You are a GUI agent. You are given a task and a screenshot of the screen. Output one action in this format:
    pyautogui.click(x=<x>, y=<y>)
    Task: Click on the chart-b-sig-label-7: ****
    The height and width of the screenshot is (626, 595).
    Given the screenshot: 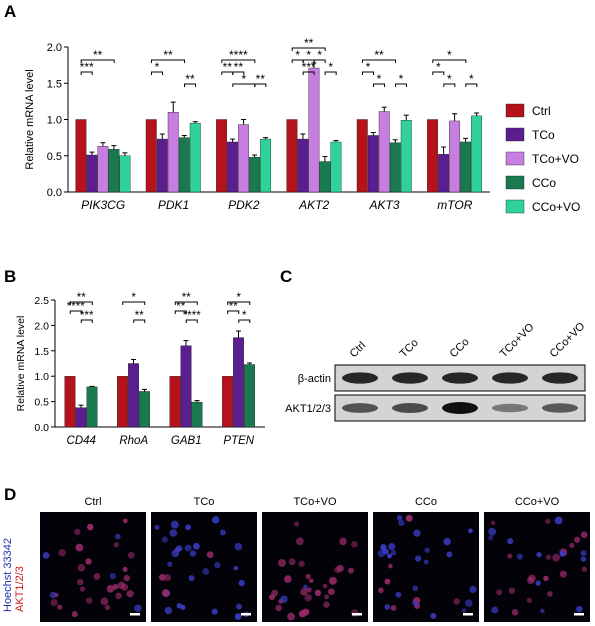 What is the action you would take?
    pyautogui.click(x=192, y=316)
    